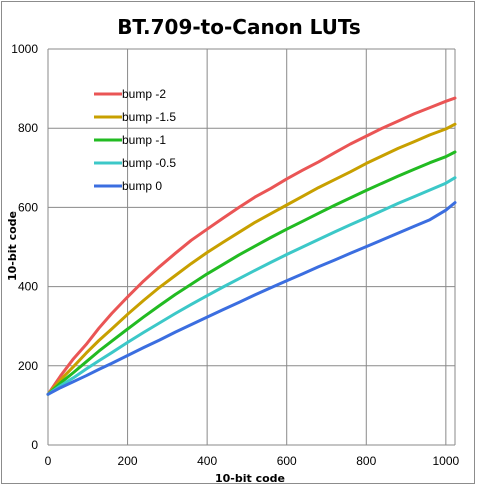  What do you see at coordinates (12, 246) in the screenshot?
I see `y-axis-label: 10-bit code` at bounding box center [12, 246].